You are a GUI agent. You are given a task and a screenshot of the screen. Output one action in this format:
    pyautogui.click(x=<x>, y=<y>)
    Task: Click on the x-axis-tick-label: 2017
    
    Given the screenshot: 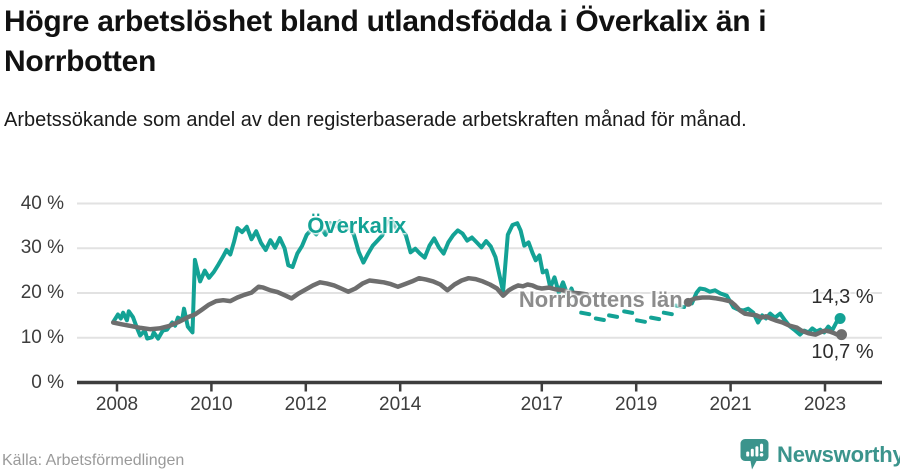 What is the action you would take?
    pyautogui.click(x=541, y=404)
    